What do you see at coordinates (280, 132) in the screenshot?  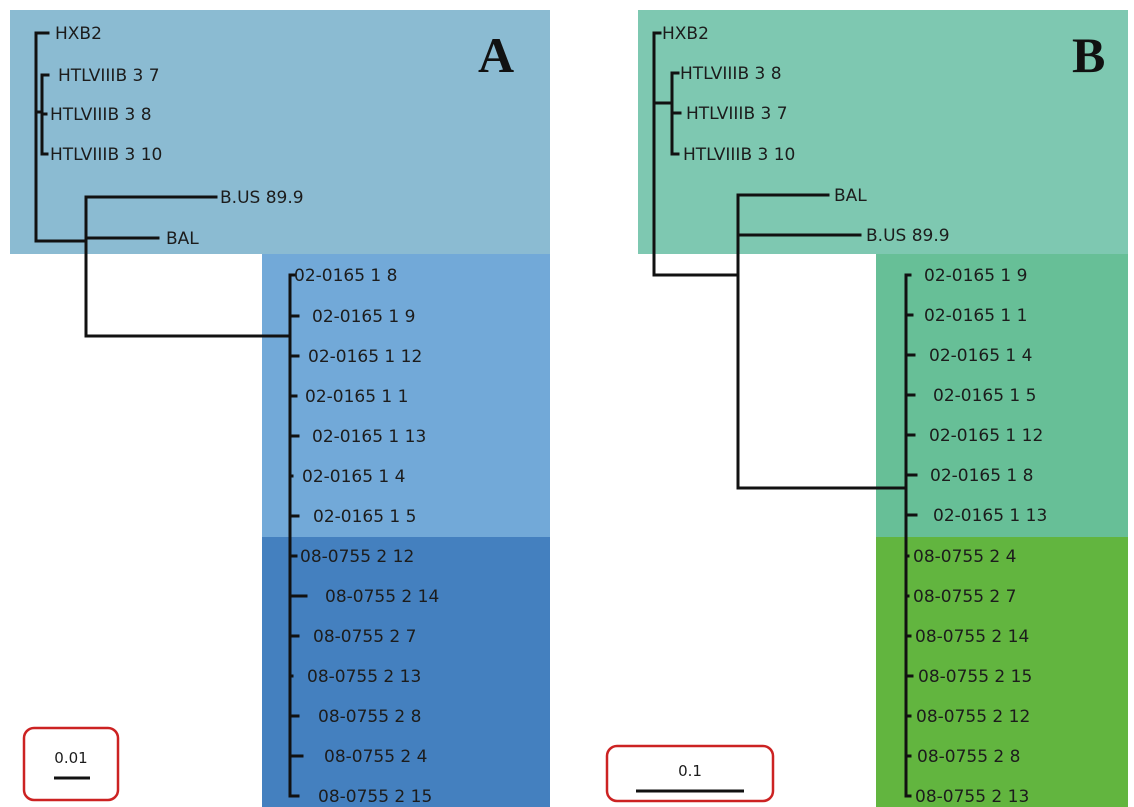 I see `panel-a-reference-region` at bounding box center [280, 132].